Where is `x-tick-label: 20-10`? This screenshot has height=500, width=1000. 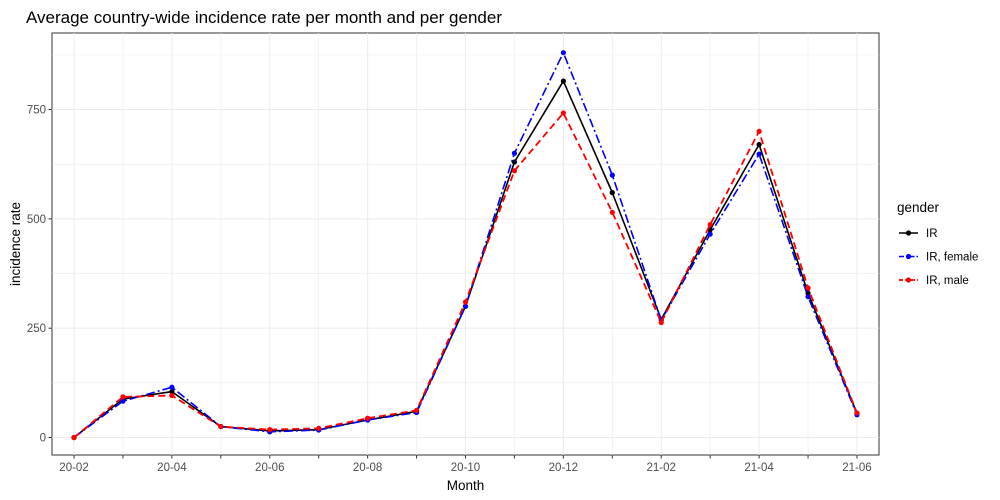 x-tick-label: 20-10 is located at coordinates (465, 468).